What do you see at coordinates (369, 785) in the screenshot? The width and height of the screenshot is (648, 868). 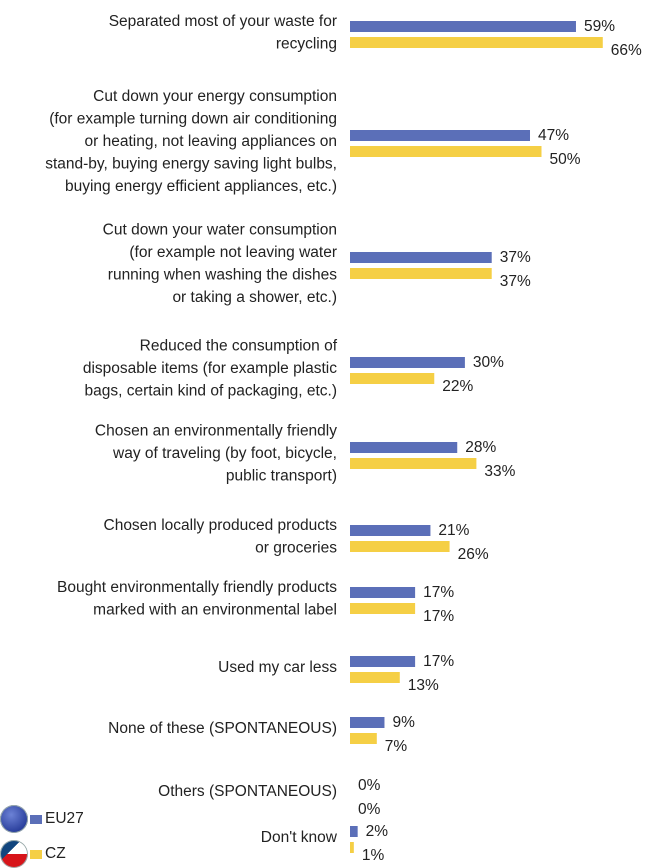 I see `value-label-eu27: 0%` at bounding box center [369, 785].